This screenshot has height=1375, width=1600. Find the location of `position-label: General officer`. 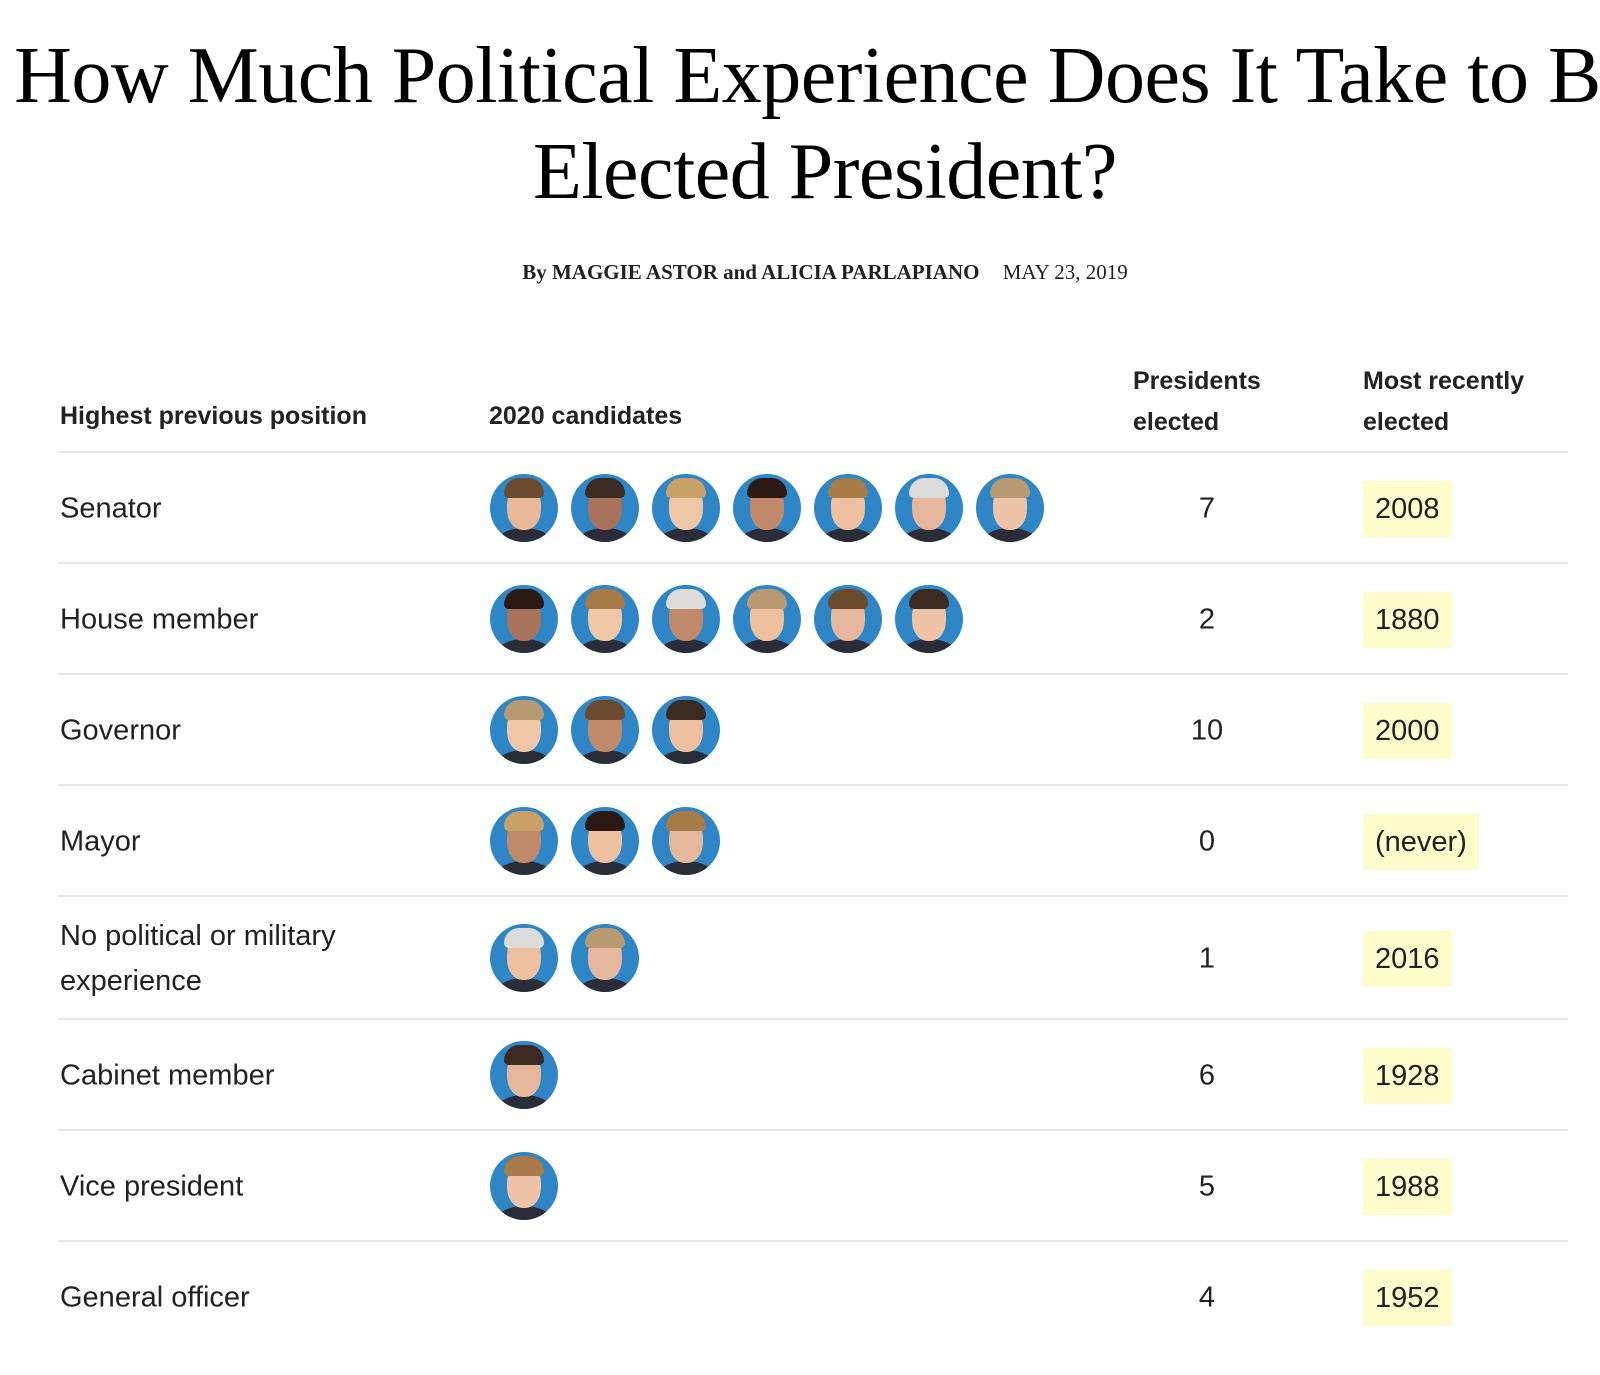

position-label: General officer is located at coordinates (155, 1297).